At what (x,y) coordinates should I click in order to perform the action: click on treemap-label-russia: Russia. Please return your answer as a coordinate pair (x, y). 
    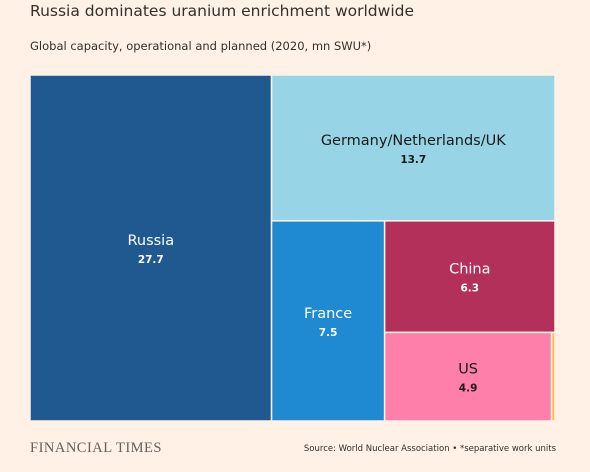
    Looking at the image, I should click on (150, 241).